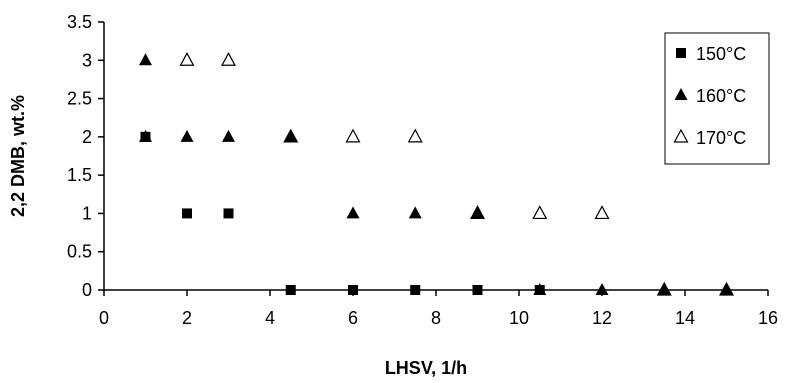  I want to click on x-tick-label: 8, so click(436, 318).